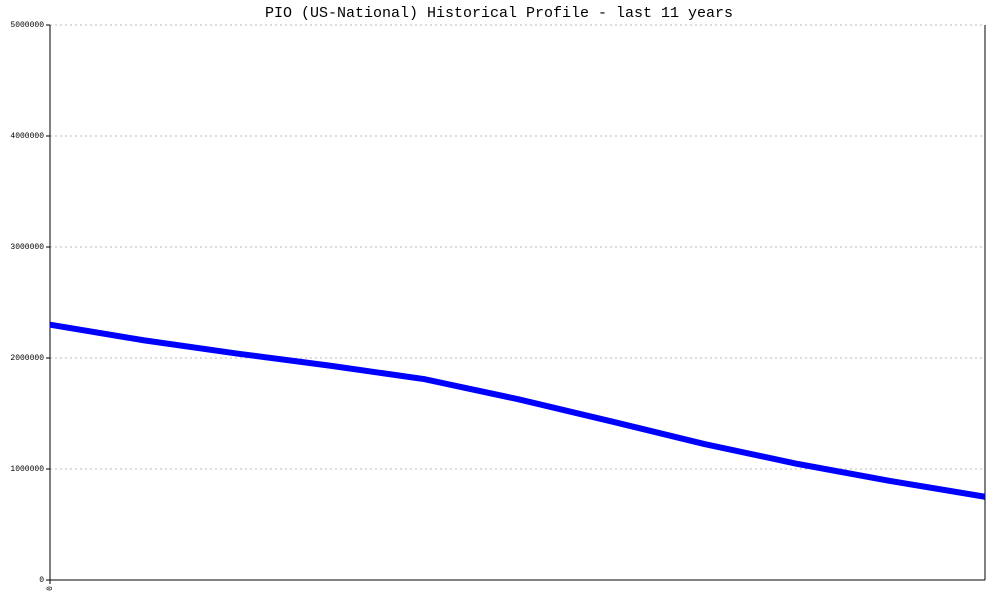 This screenshot has height=600, width=1000. I want to click on y-tick-label: 5000000, so click(27, 25).